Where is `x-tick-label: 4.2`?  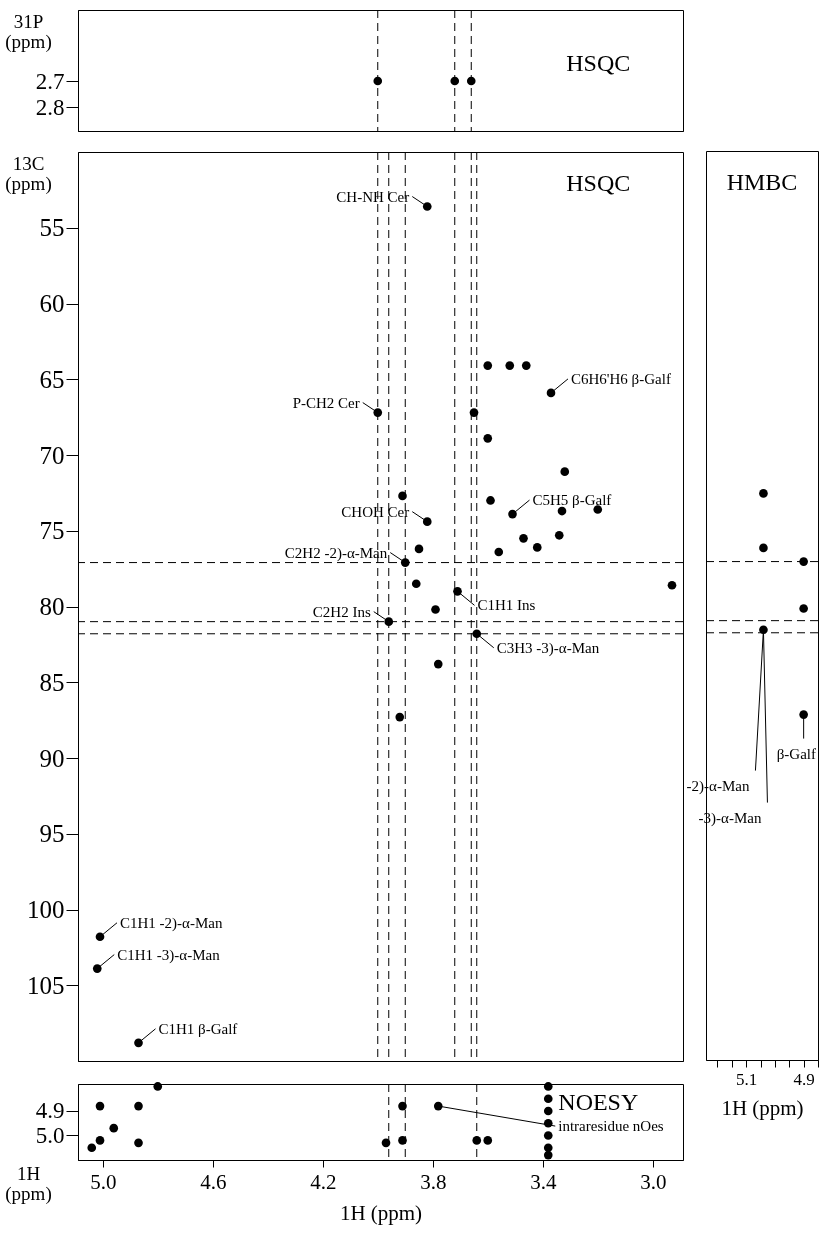
x-tick-label: 4.2 is located at coordinates (323, 1181).